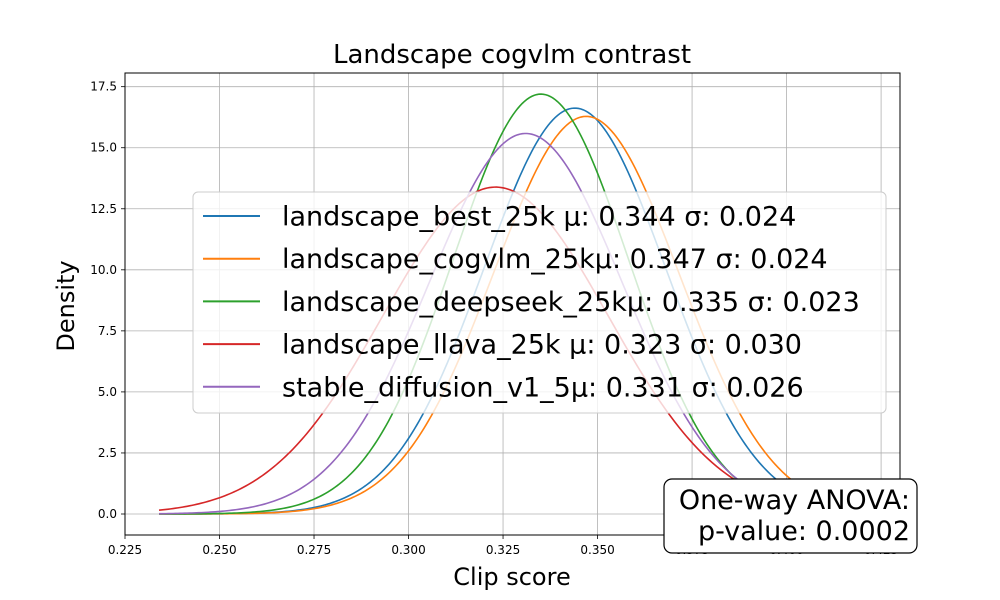 Image resolution: width=1000 pixels, height=600 pixels. I want to click on anova-pvalue: p-value: 0.0002, so click(804, 531).